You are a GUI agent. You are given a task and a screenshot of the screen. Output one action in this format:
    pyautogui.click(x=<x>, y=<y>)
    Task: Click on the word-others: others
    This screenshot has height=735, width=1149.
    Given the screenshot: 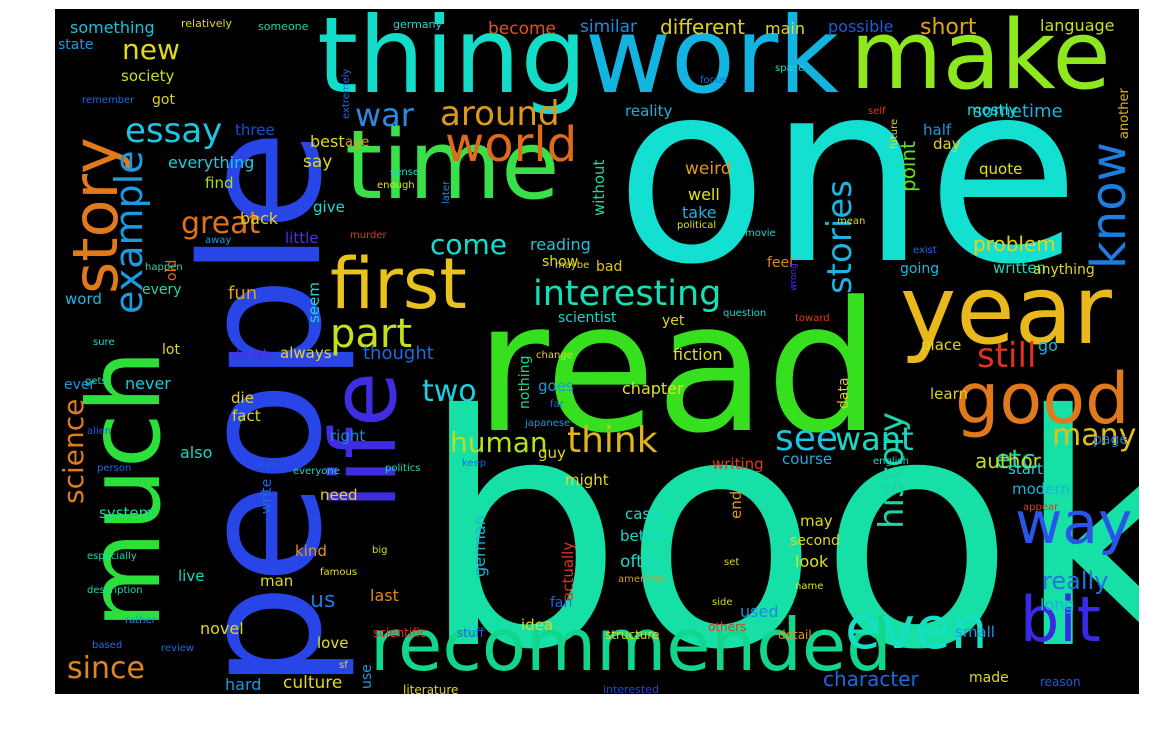 What is the action you would take?
    pyautogui.click(x=727, y=627)
    